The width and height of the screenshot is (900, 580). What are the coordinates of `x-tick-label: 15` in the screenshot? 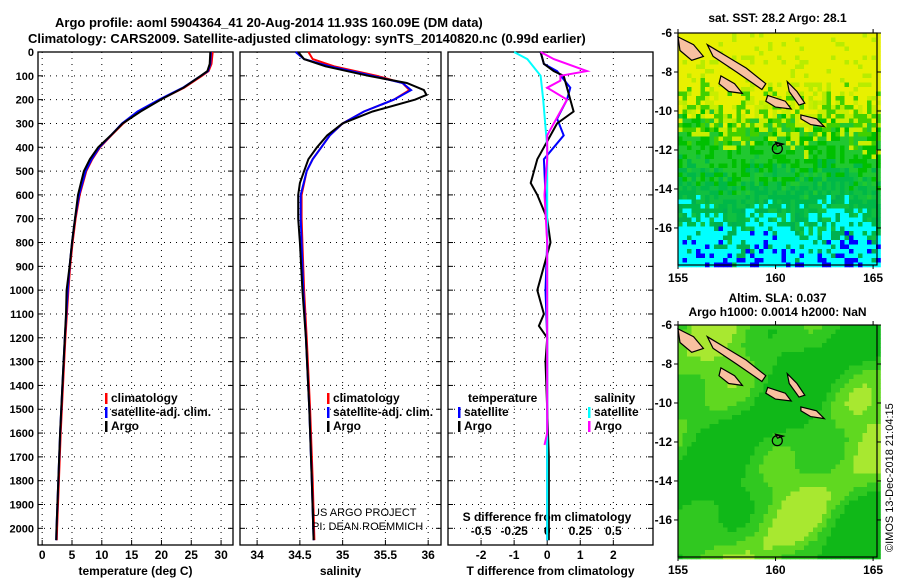 It's located at (132, 555).